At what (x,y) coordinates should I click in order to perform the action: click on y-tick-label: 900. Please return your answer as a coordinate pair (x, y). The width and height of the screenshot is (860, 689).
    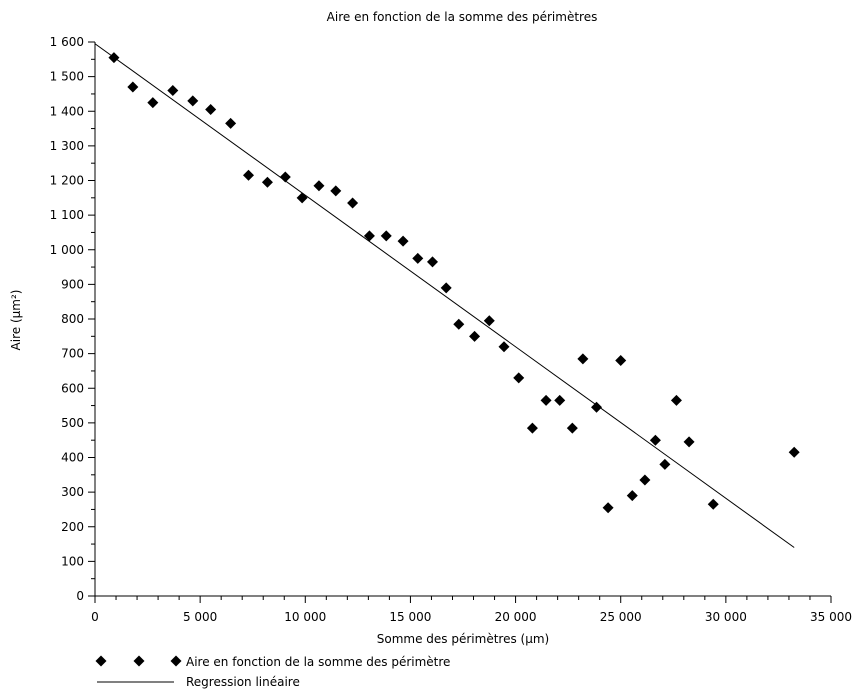
    Looking at the image, I should click on (72, 284).